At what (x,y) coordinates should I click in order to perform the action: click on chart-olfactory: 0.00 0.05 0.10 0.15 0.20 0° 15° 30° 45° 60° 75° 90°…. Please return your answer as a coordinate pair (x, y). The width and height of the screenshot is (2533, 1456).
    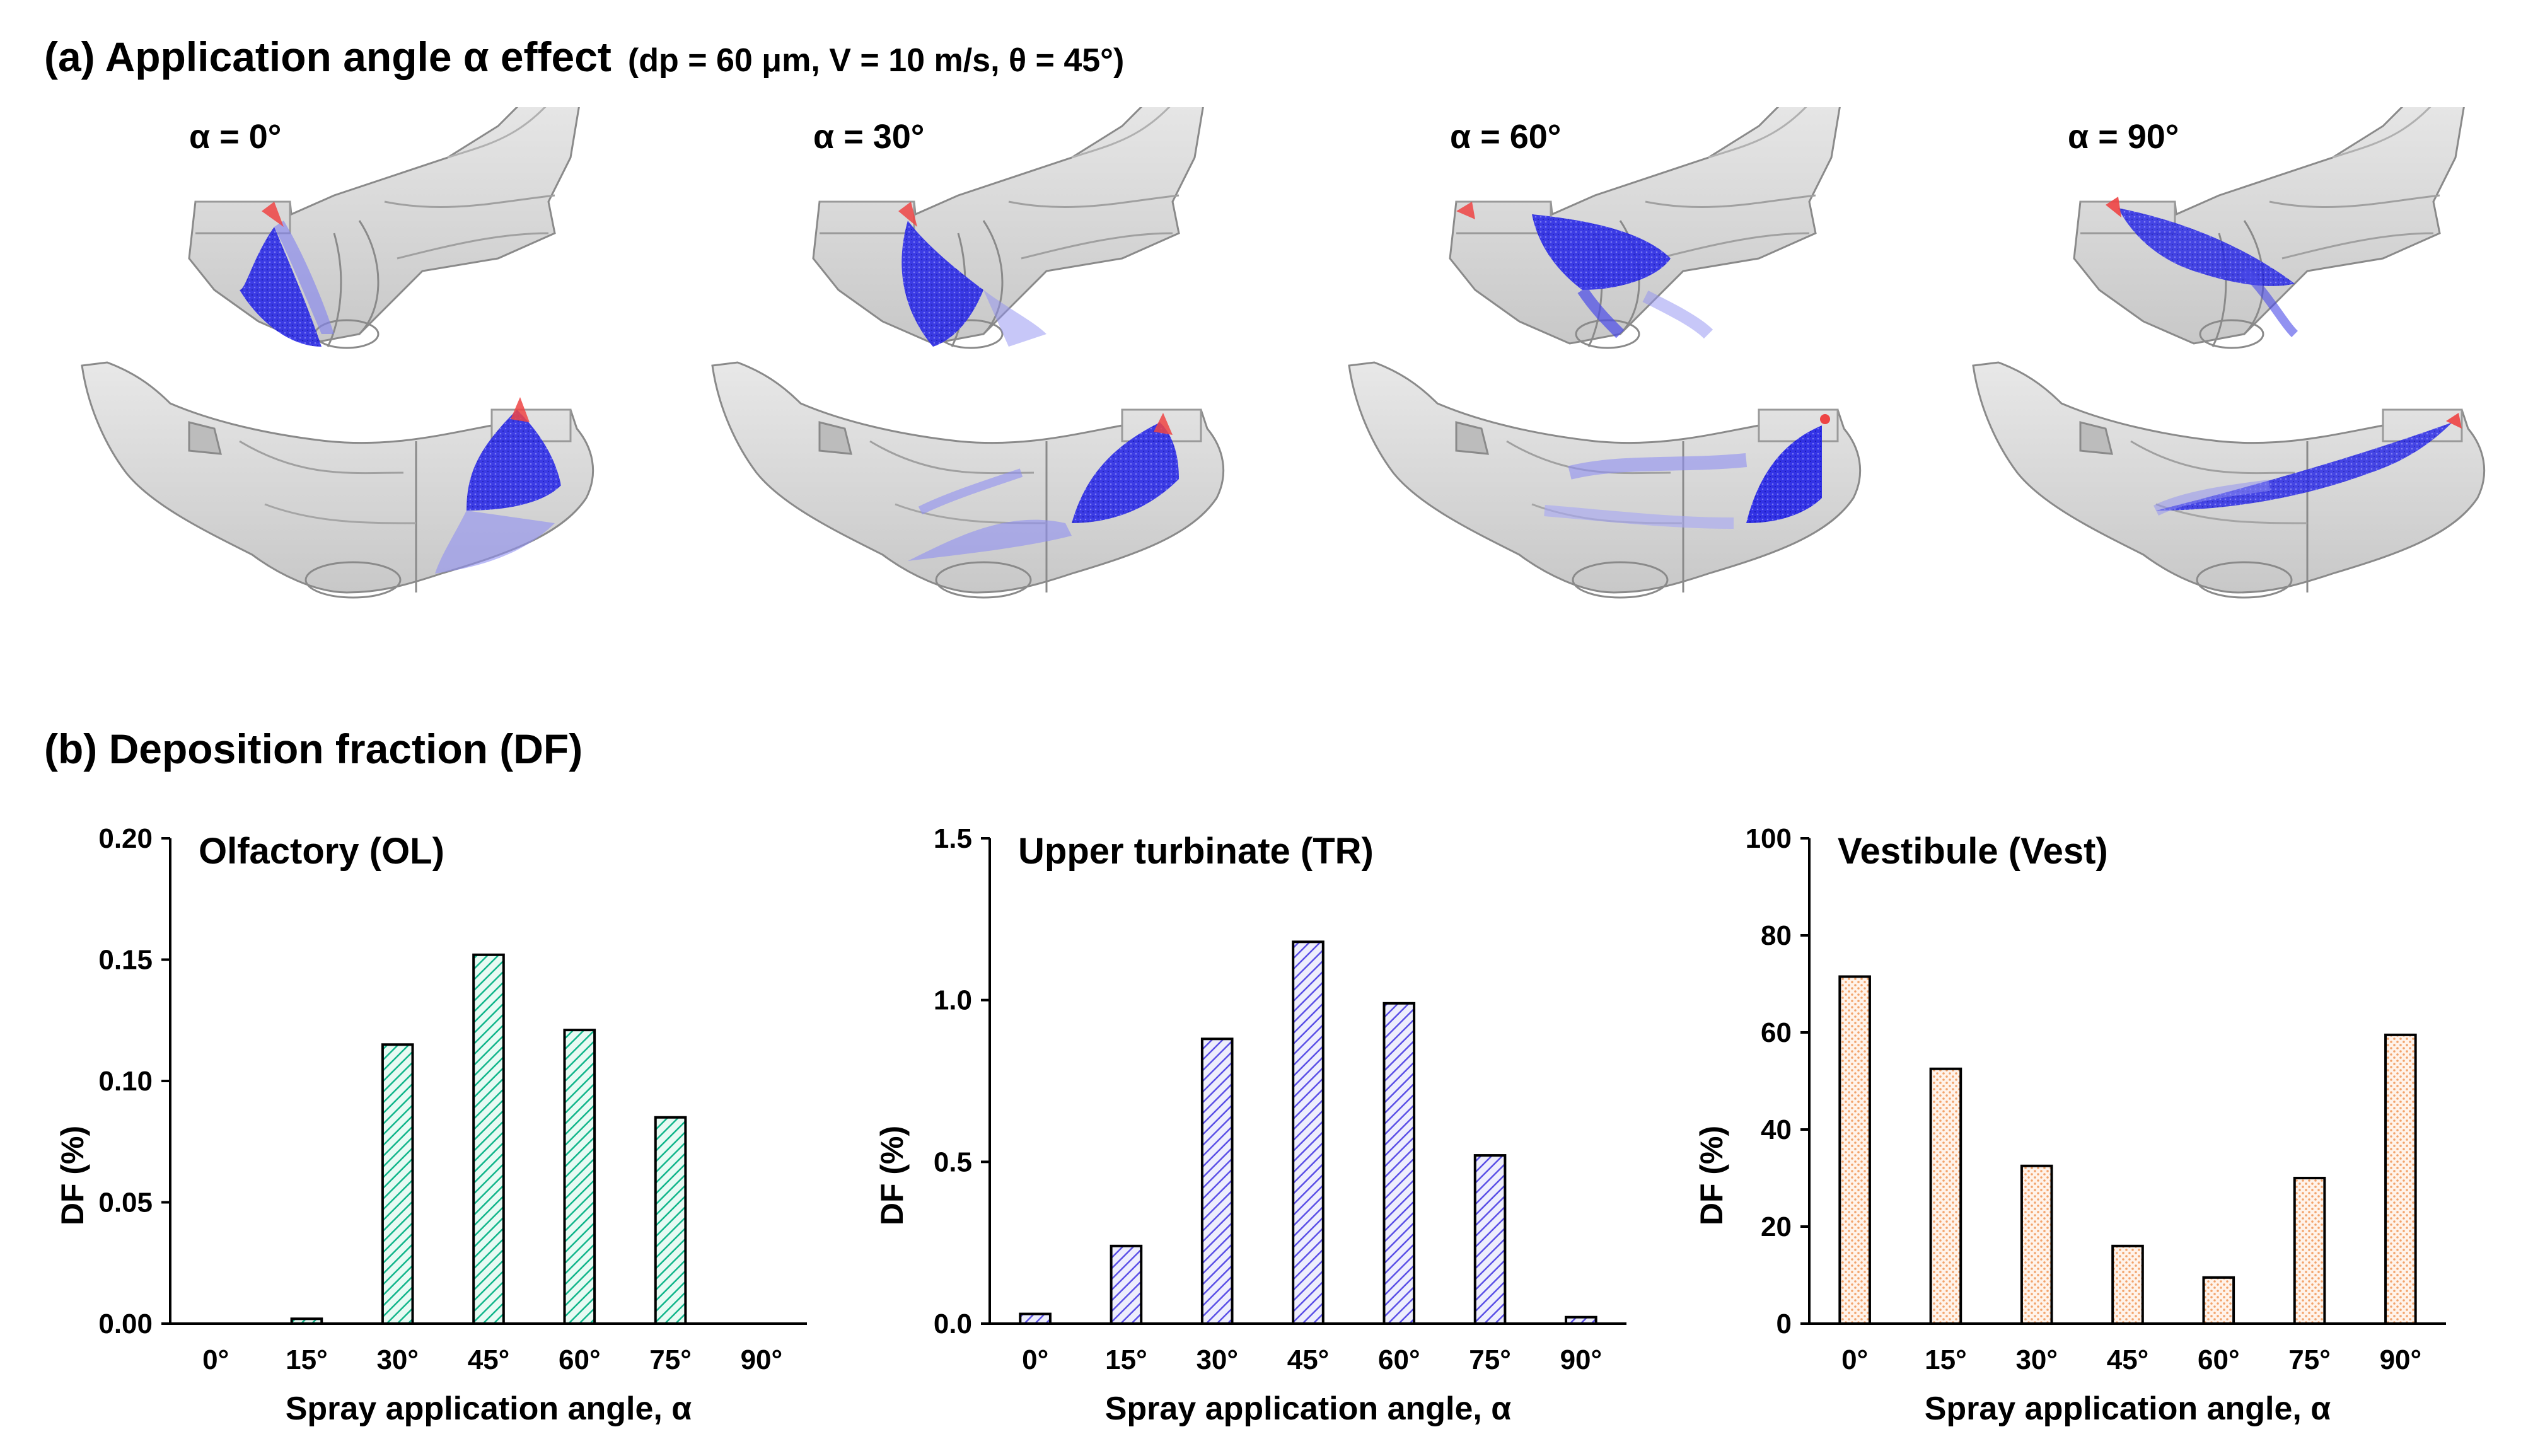
    Looking at the image, I should click on (431, 1125).